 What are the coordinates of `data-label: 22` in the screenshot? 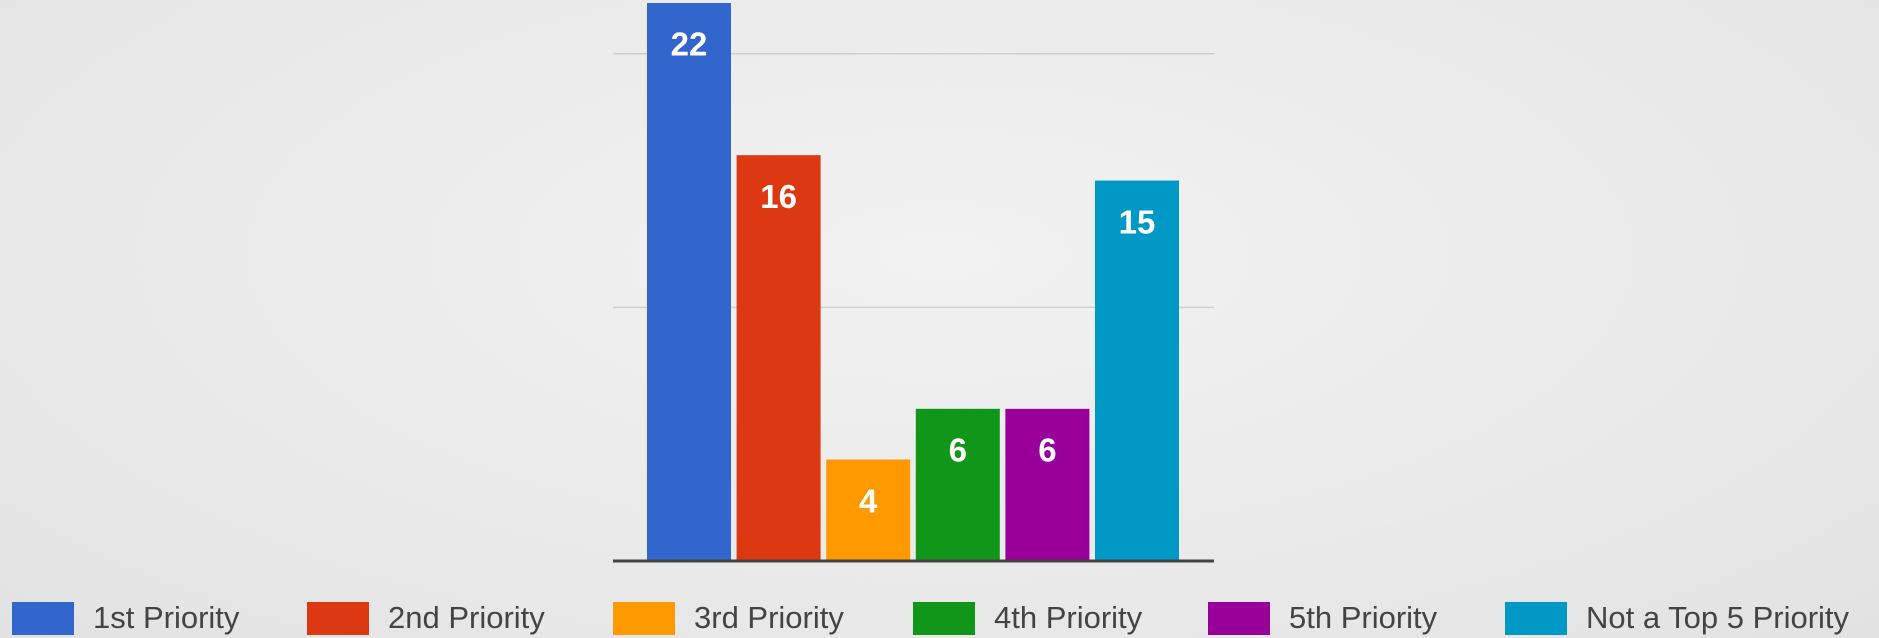 It's located at (689, 44).